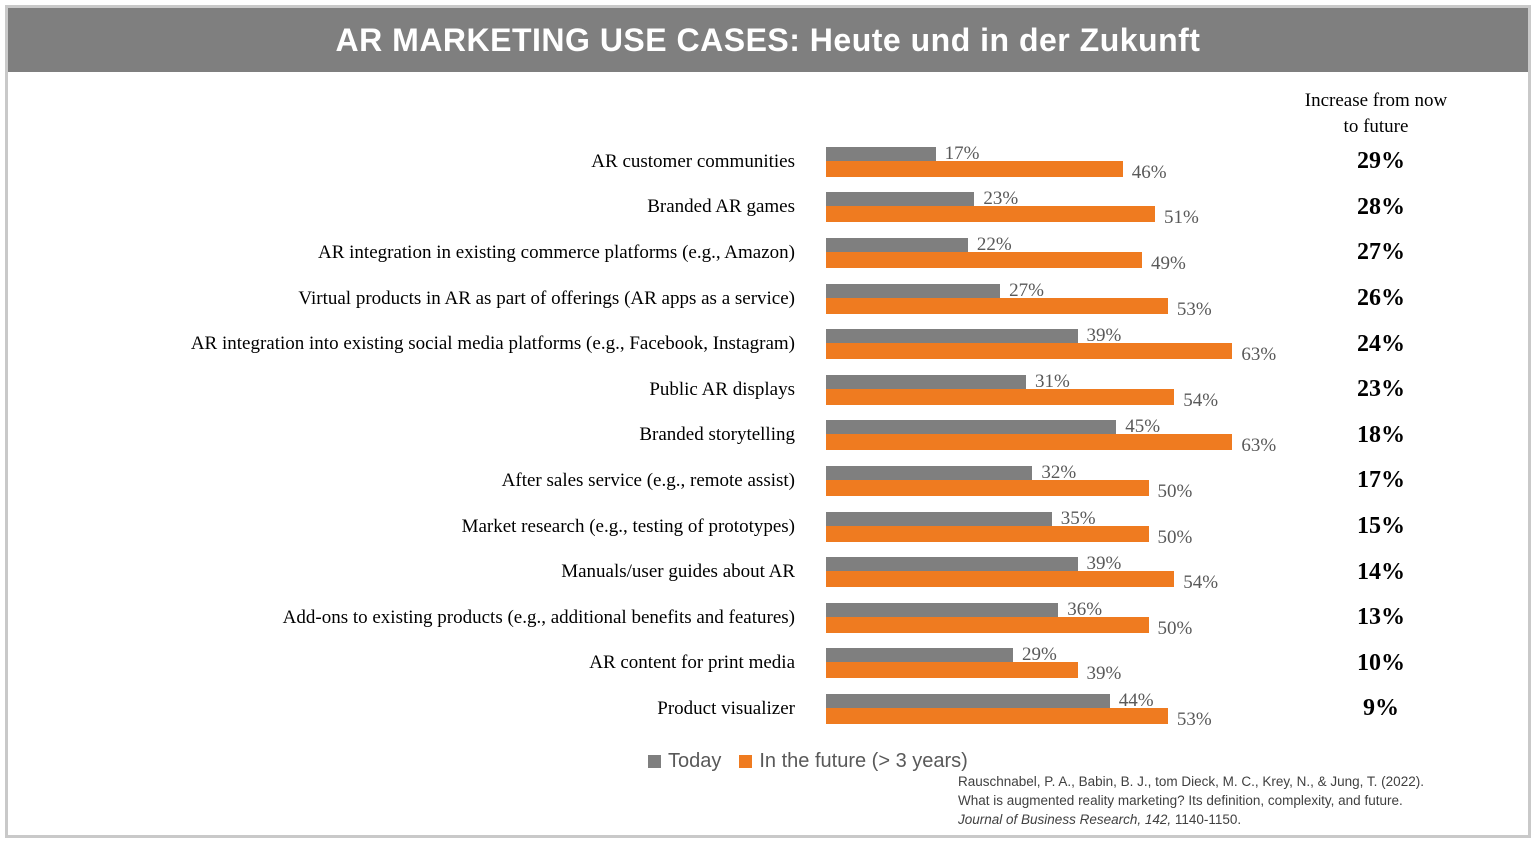  Describe the element at coordinates (1381, 571) in the screenshot. I see `increase-value: 14%` at that location.